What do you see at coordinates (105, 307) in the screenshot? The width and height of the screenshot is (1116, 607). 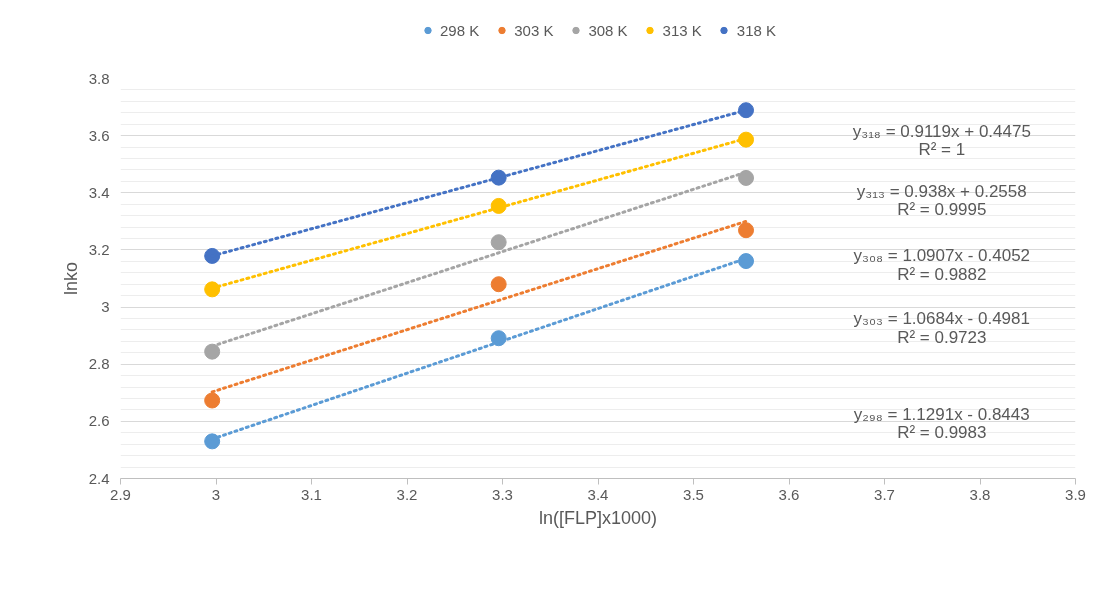 I see `y-tick-label: 3` at bounding box center [105, 307].